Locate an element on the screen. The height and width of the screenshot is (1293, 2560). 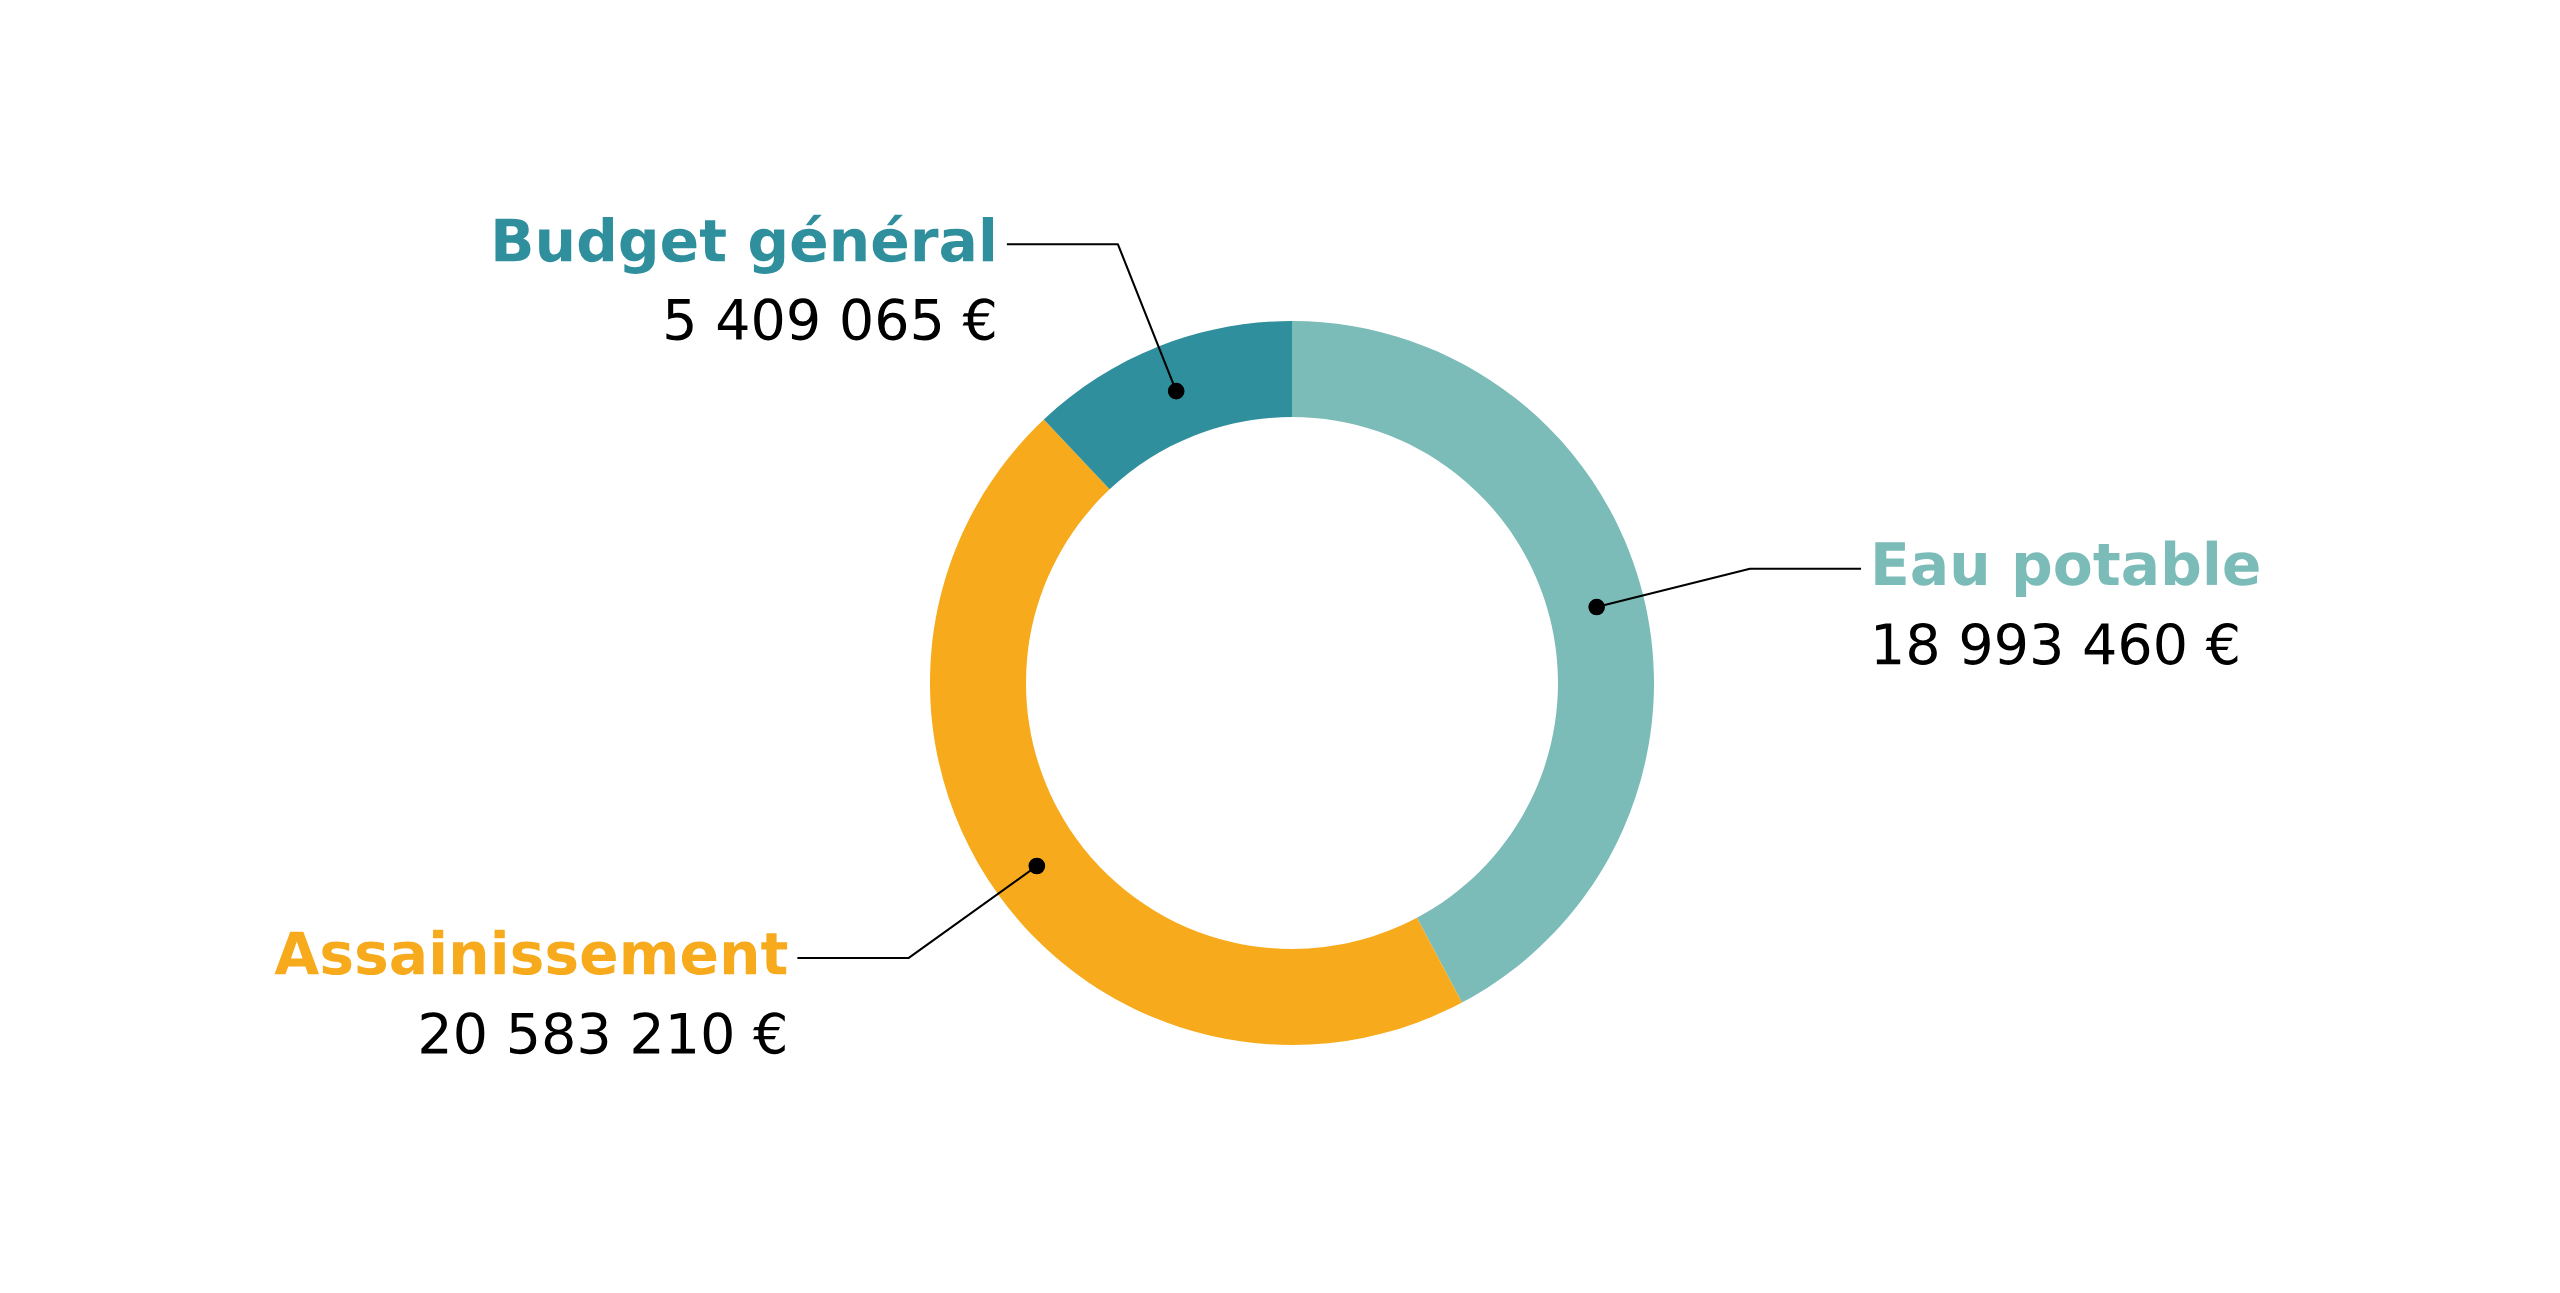
data-label: 5 409 065 € is located at coordinates (830, 319).